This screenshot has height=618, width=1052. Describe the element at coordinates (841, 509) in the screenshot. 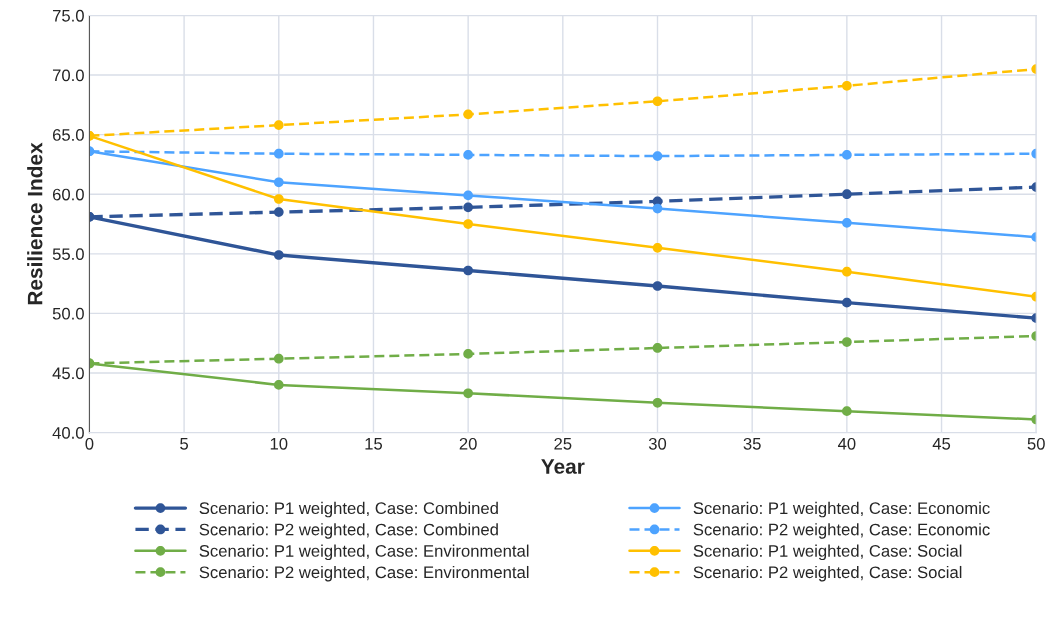

I see `legend-label: Scenario: P1 weighted, Case: Economic` at that location.